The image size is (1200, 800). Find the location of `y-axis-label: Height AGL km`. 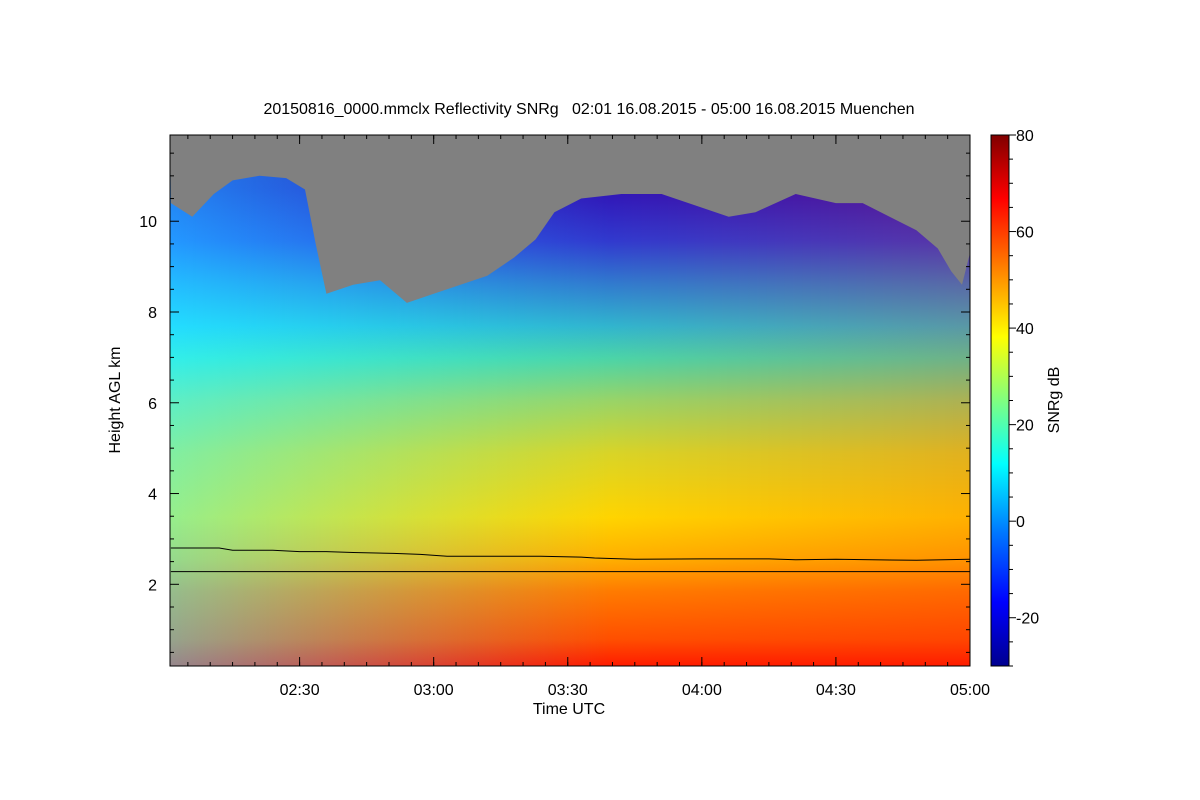

y-axis-label: Height AGL km is located at coordinates (115, 399).